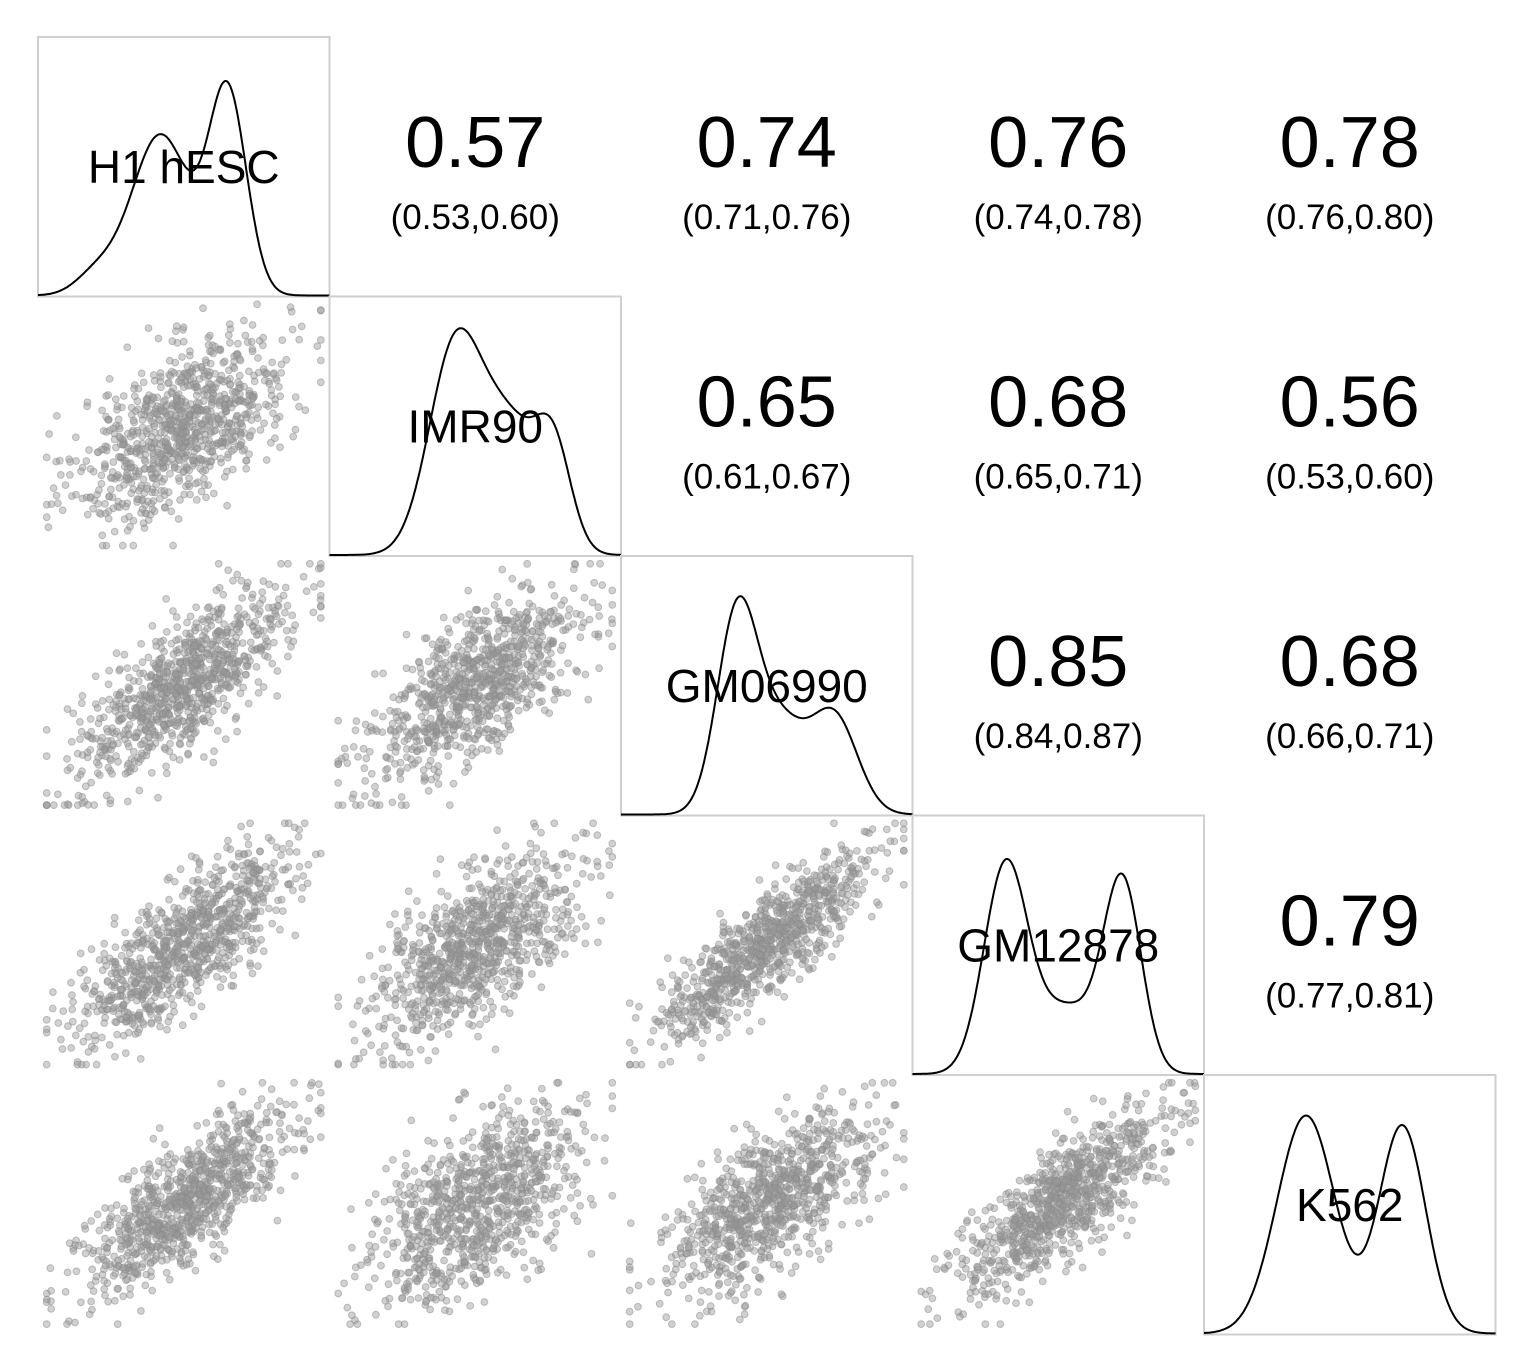 Image resolution: width=1529 pixels, height=1367 pixels. Describe the element at coordinates (1349, 736) in the screenshot. I see `confidence-interval: (0.66,0.71)` at that location.